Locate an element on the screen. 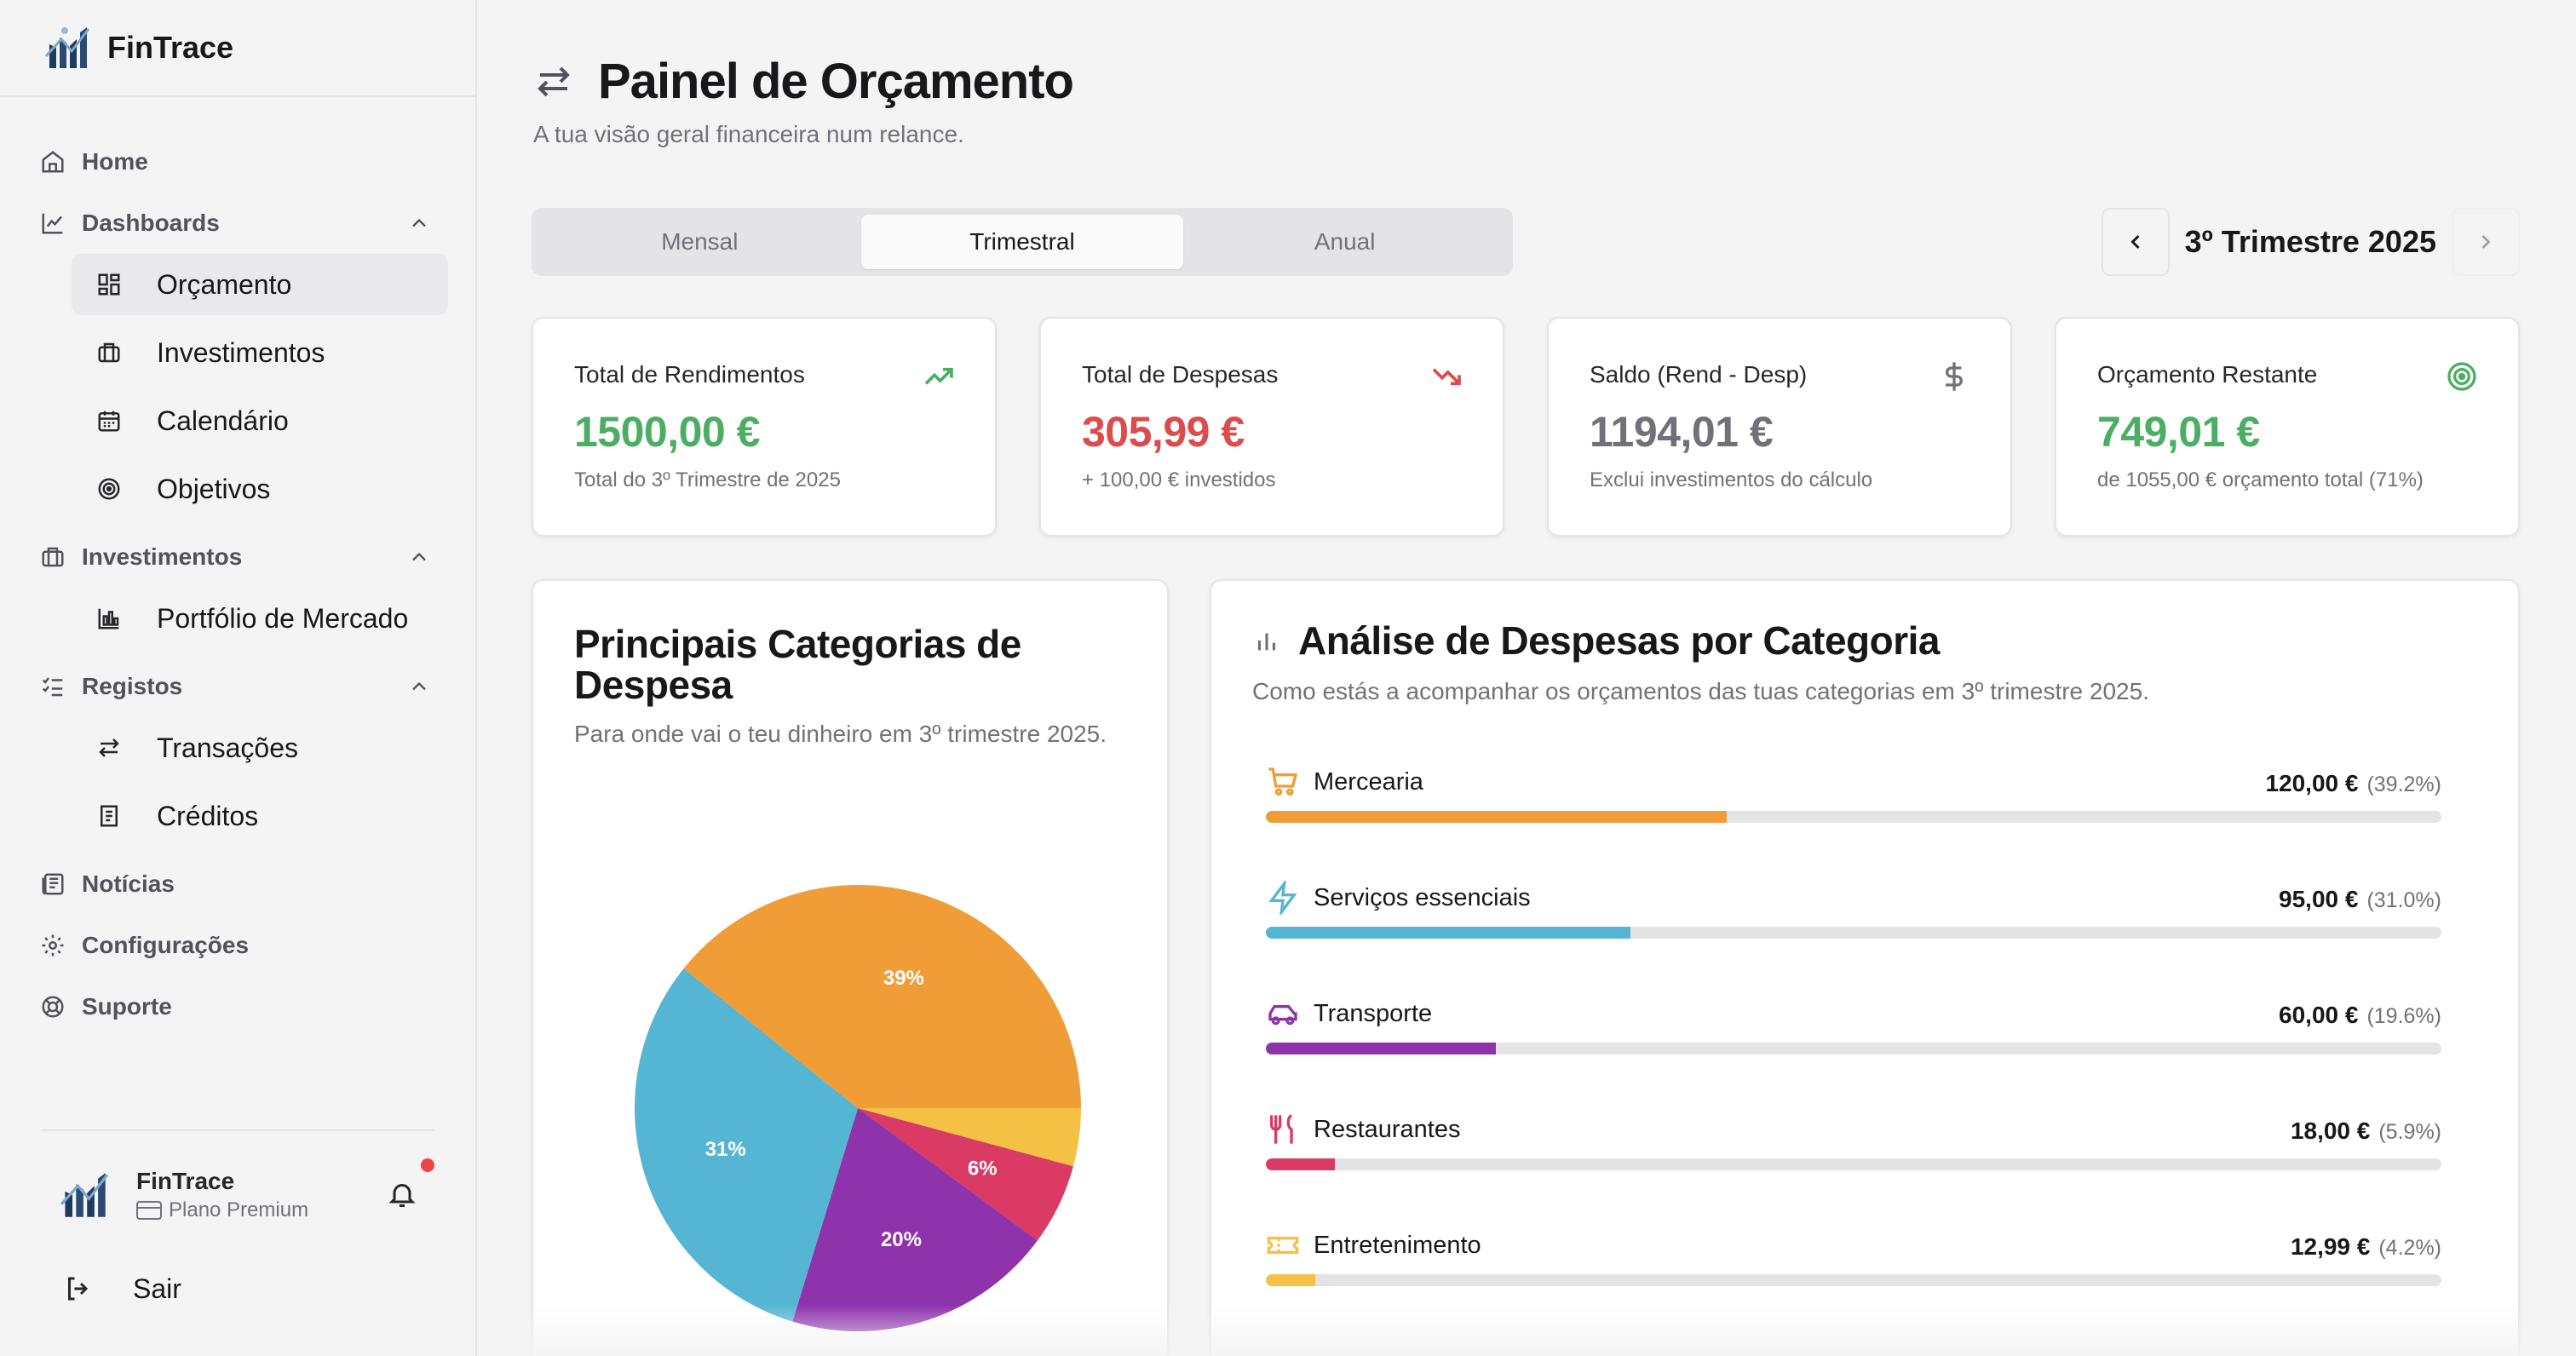  sidebar-item-label: Calendário is located at coordinates (223, 420).